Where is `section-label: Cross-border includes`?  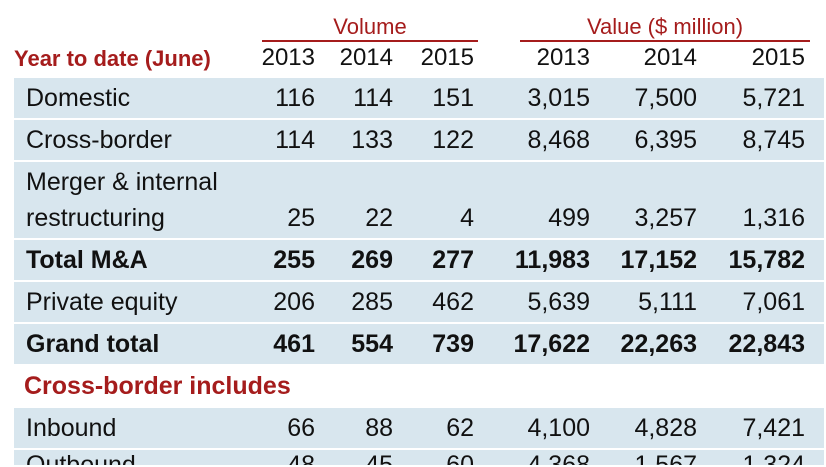 section-label: Cross-border includes is located at coordinates (157, 386).